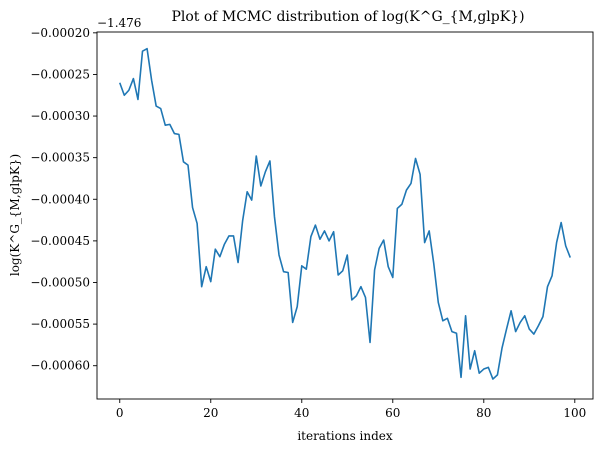 Image resolution: width=604 pixels, height=451 pixels. Describe the element at coordinates (392, 413) in the screenshot. I see `x-tick-label: 60` at that location.